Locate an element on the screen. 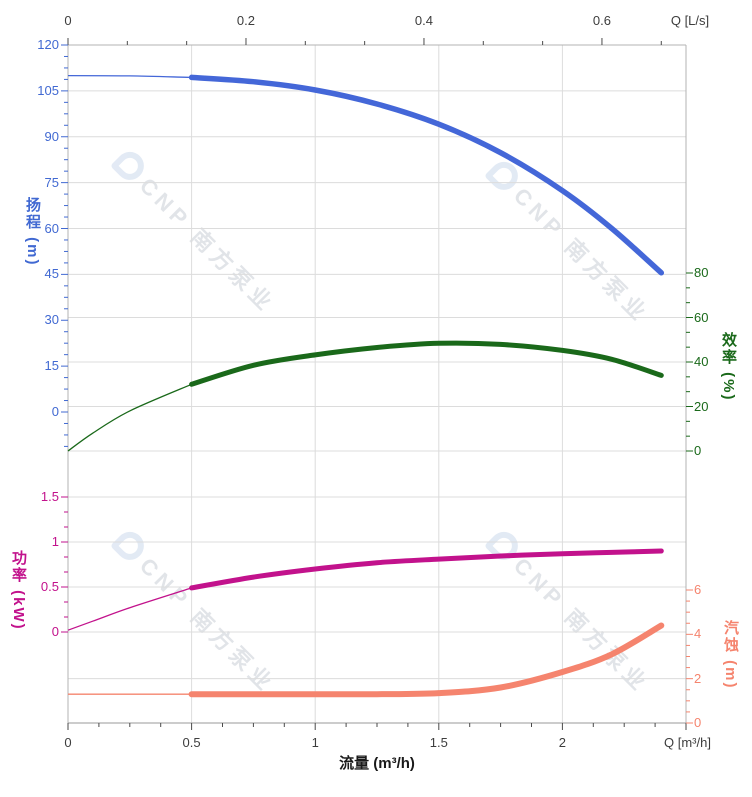 The image size is (752, 797). top-axis-unit-label: Q [L/s] is located at coordinates (690, 20).